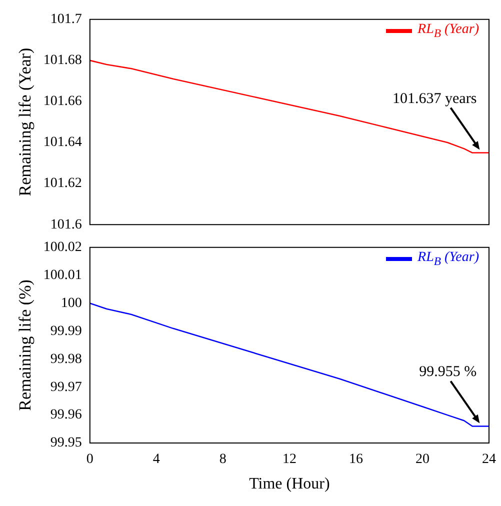 Image resolution: width=501 pixels, height=506 pixels. What do you see at coordinates (66, 387) in the screenshot?
I see `y-tick-label: 99.97` at bounding box center [66, 387].